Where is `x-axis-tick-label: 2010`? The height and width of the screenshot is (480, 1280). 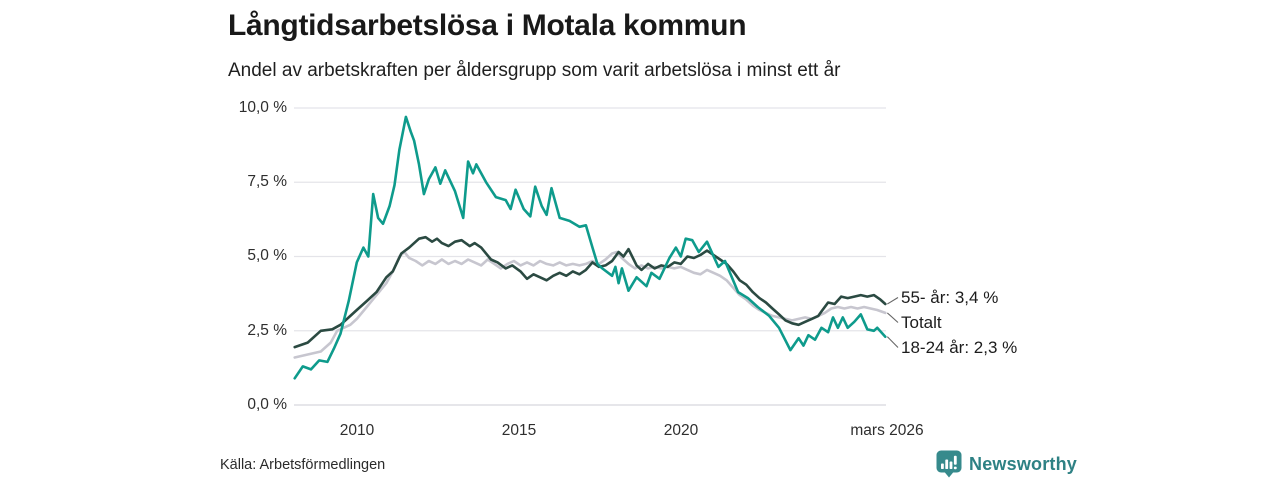
x-axis-tick-label: 2010 is located at coordinates (357, 430).